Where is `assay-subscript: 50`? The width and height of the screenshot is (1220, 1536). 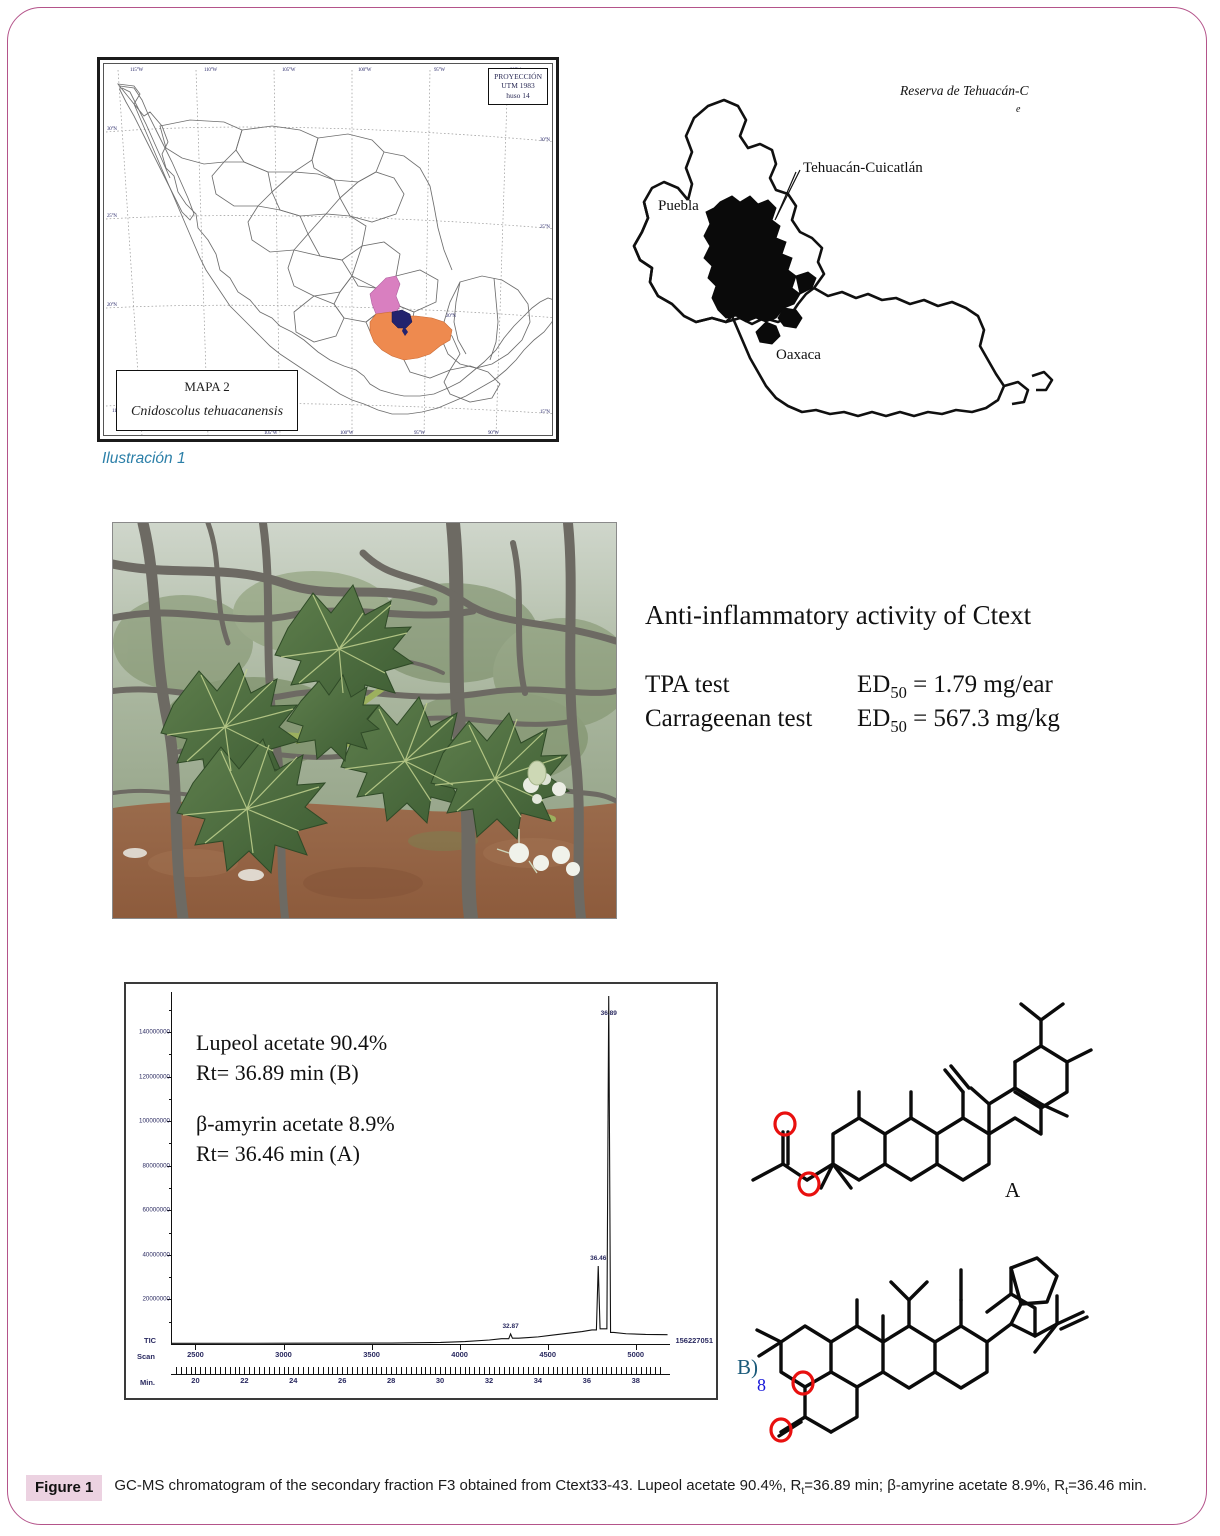 assay-subscript: 50 is located at coordinates (898, 727).